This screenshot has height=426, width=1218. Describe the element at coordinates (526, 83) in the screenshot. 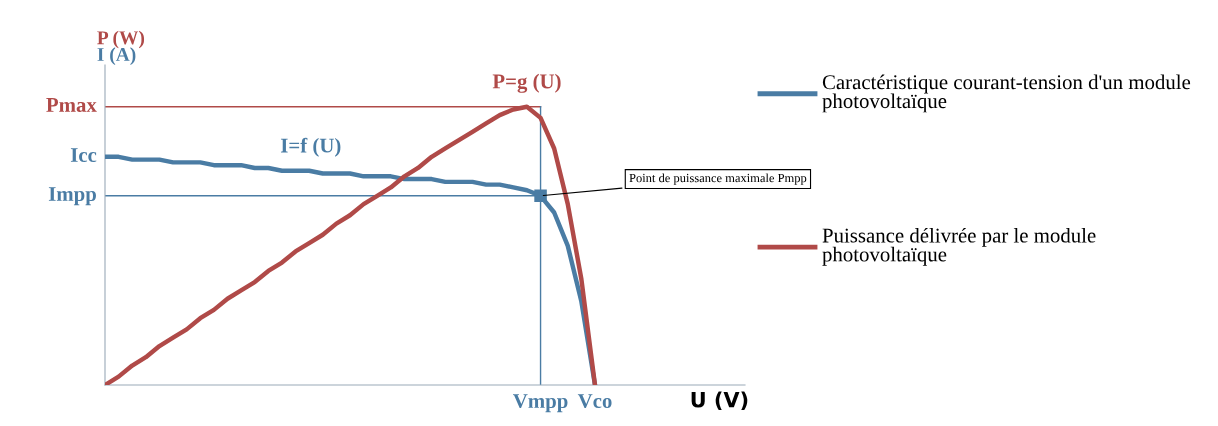

I see `text: P=g (U)` at that location.